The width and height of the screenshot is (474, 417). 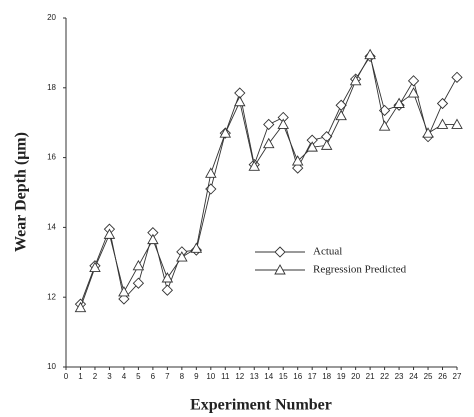 I want to click on y-axis-title: Wear Depth (μm), so click(x=21, y=192).